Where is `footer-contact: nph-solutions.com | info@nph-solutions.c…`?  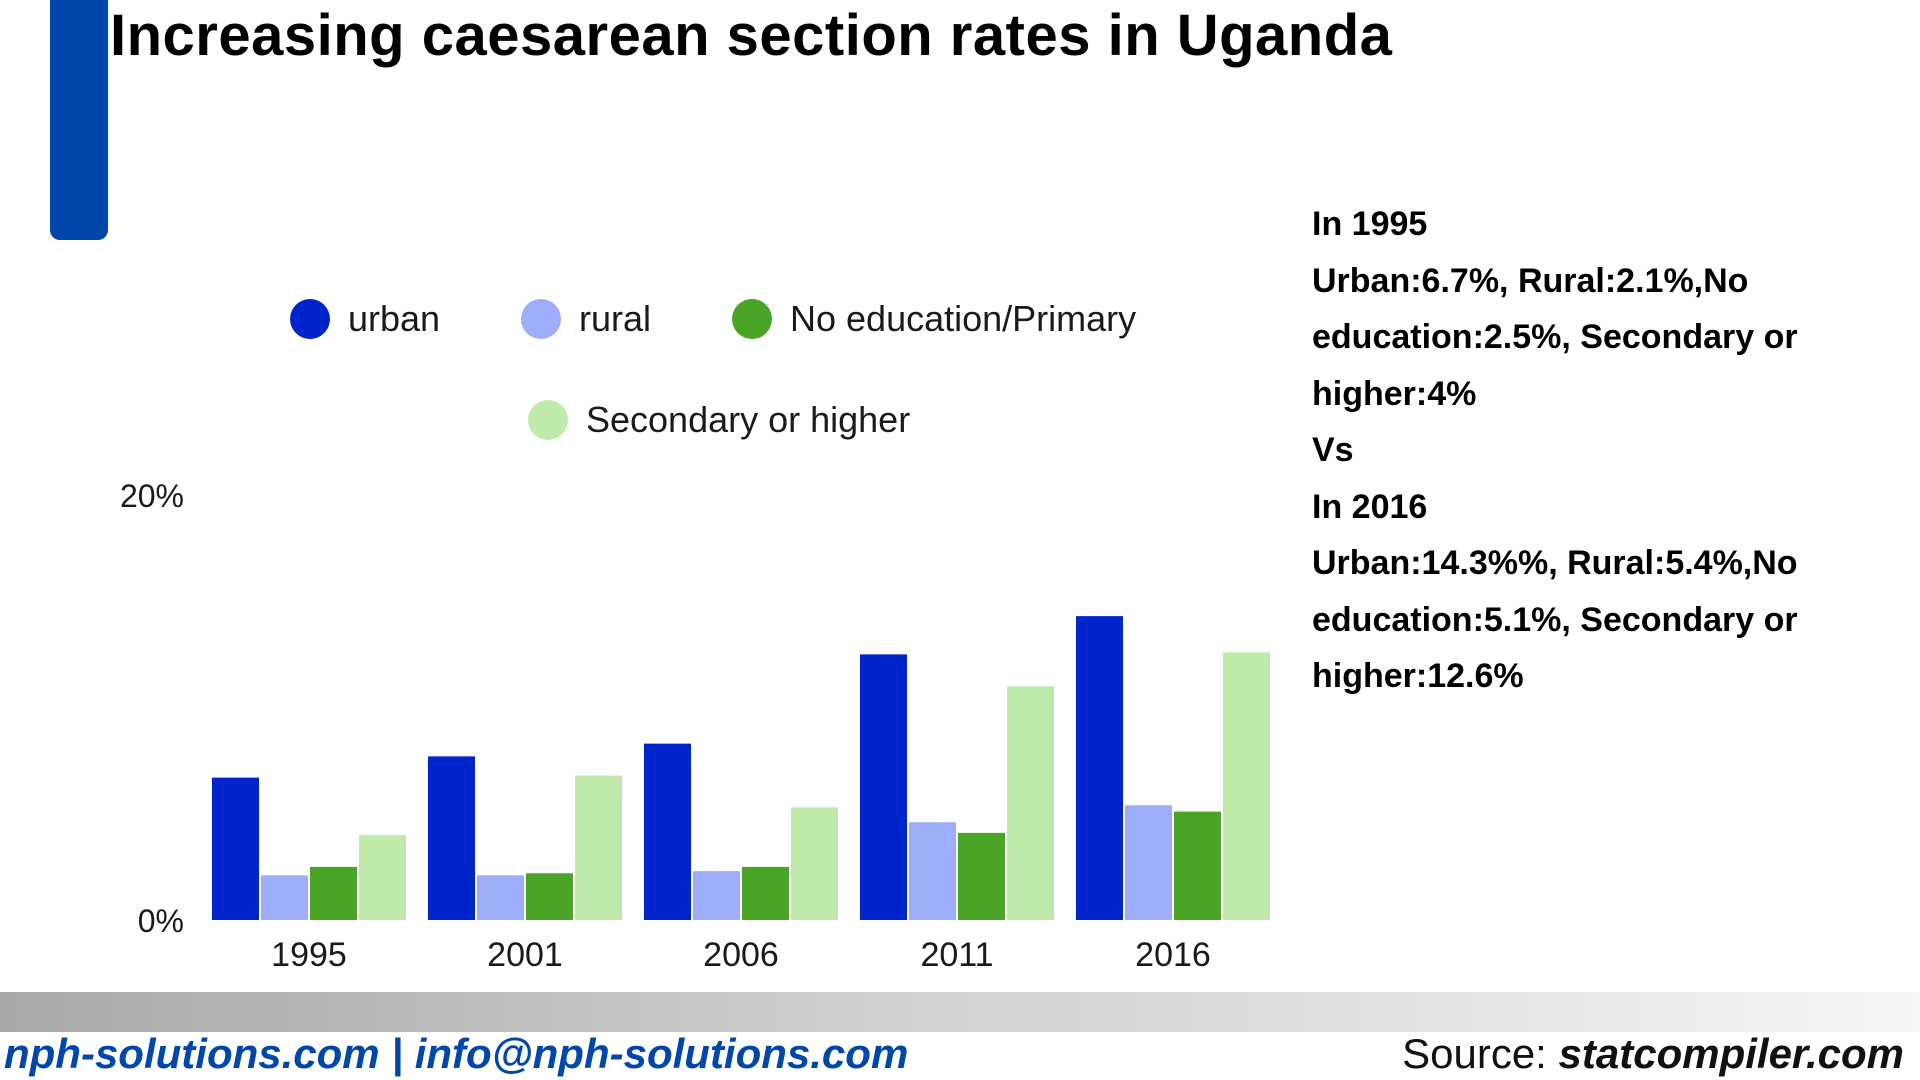 footer-contact: nph-solutions.com | info@nph-solutions.c… is located at coordinates (456, 1053).